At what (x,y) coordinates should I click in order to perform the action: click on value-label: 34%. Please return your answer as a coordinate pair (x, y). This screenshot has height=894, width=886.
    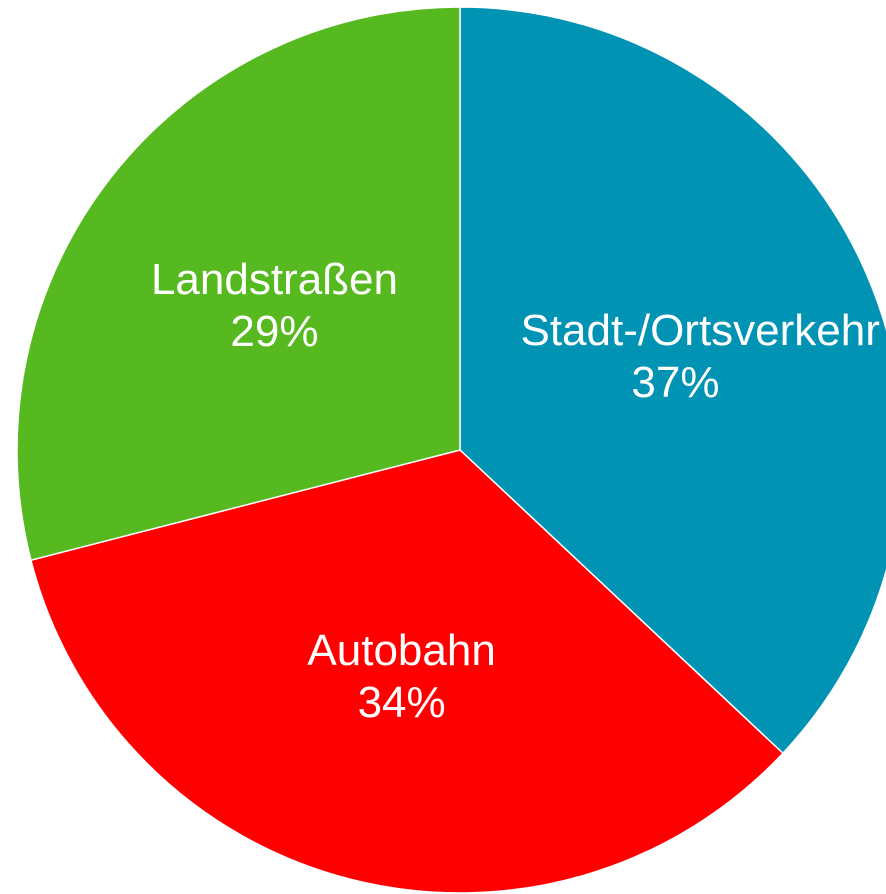
    Looking at the image, I should click on (401, 703).